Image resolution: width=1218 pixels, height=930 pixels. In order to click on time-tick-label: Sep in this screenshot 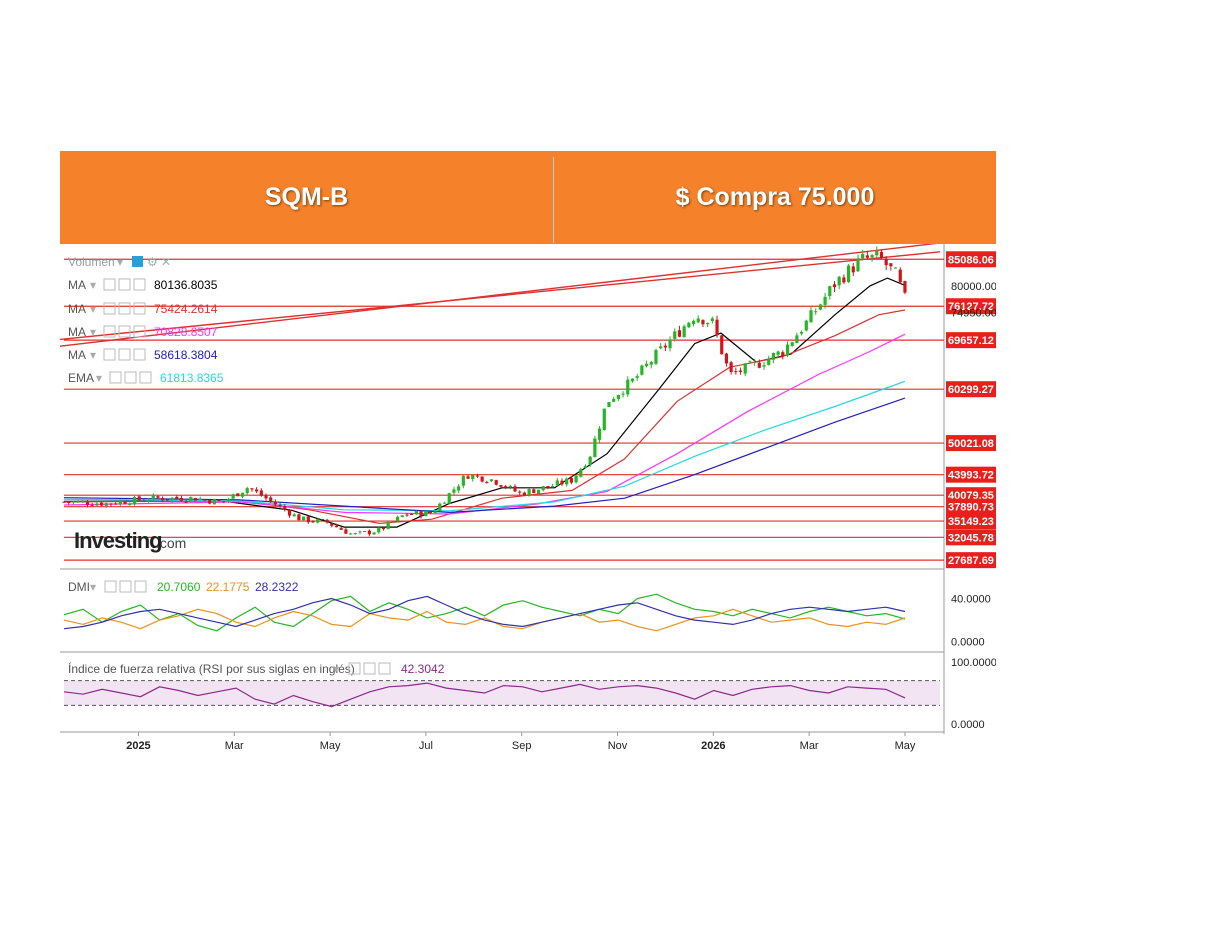, I will do `click(522, 746)`.